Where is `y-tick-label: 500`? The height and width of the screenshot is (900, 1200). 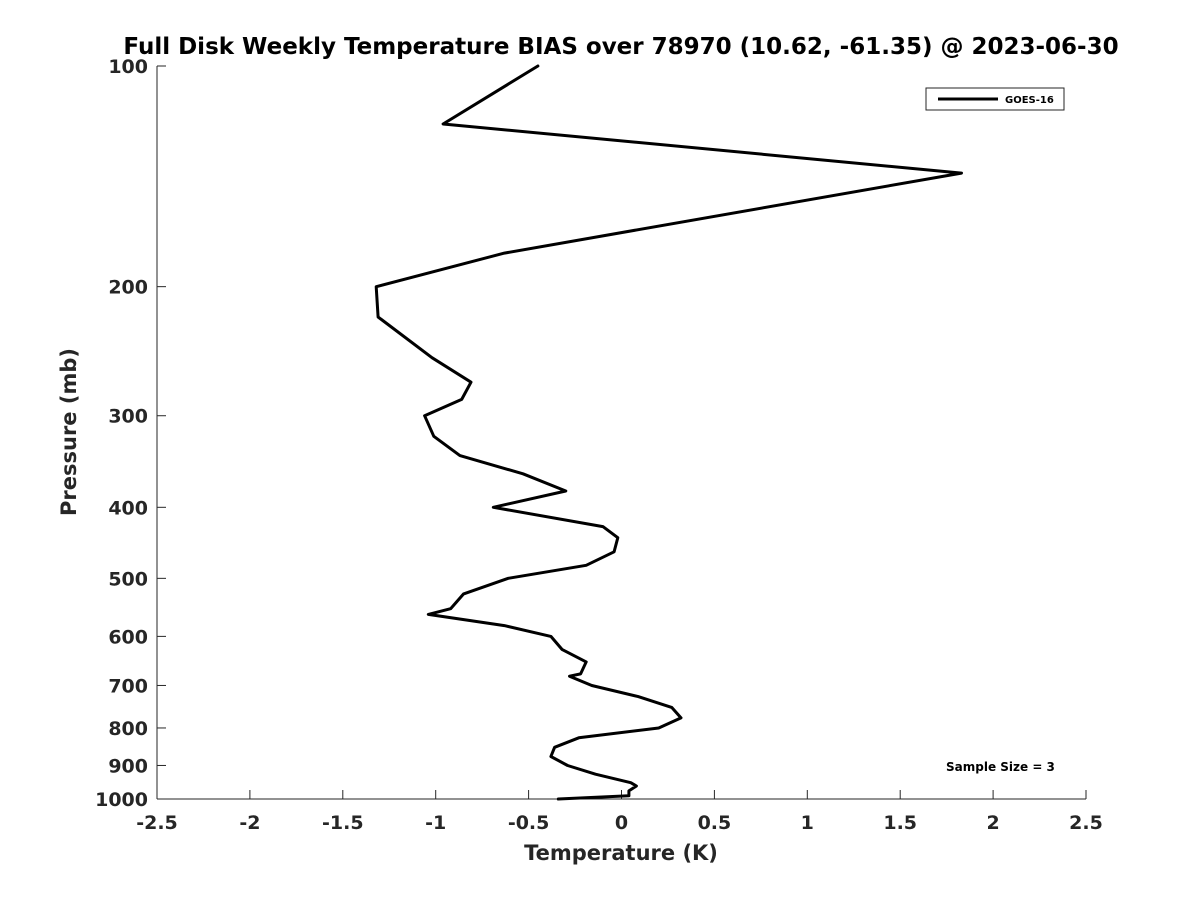 y-tick-label: 500 is located at coordinates (128, 579).